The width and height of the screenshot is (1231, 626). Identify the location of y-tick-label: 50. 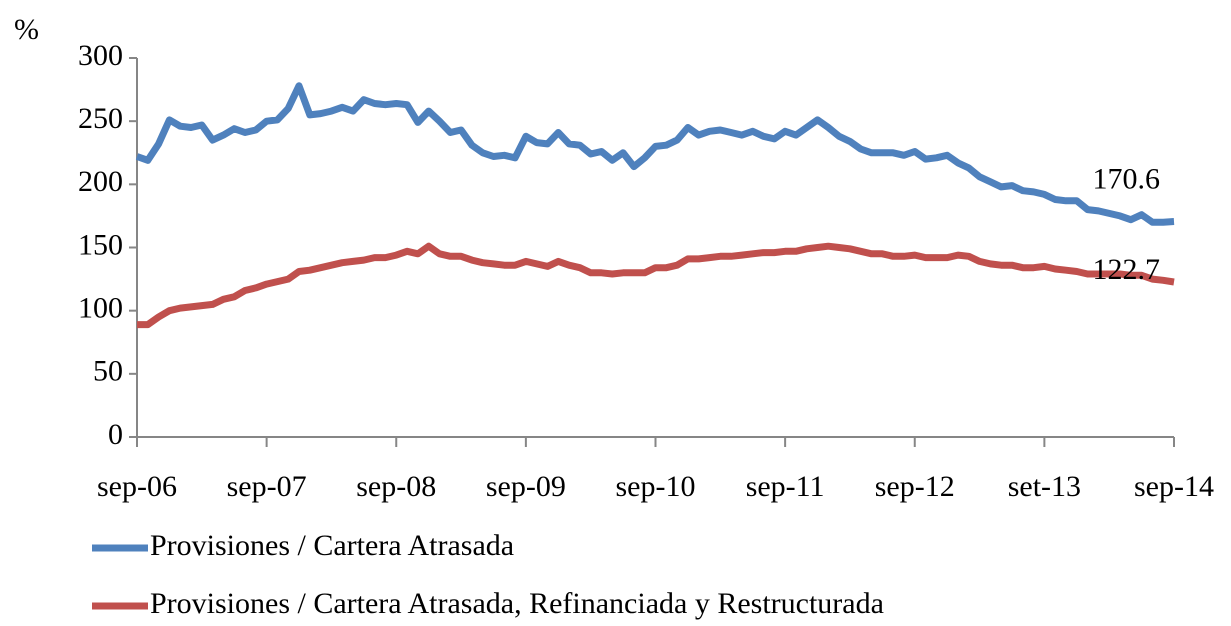
(108, 371).